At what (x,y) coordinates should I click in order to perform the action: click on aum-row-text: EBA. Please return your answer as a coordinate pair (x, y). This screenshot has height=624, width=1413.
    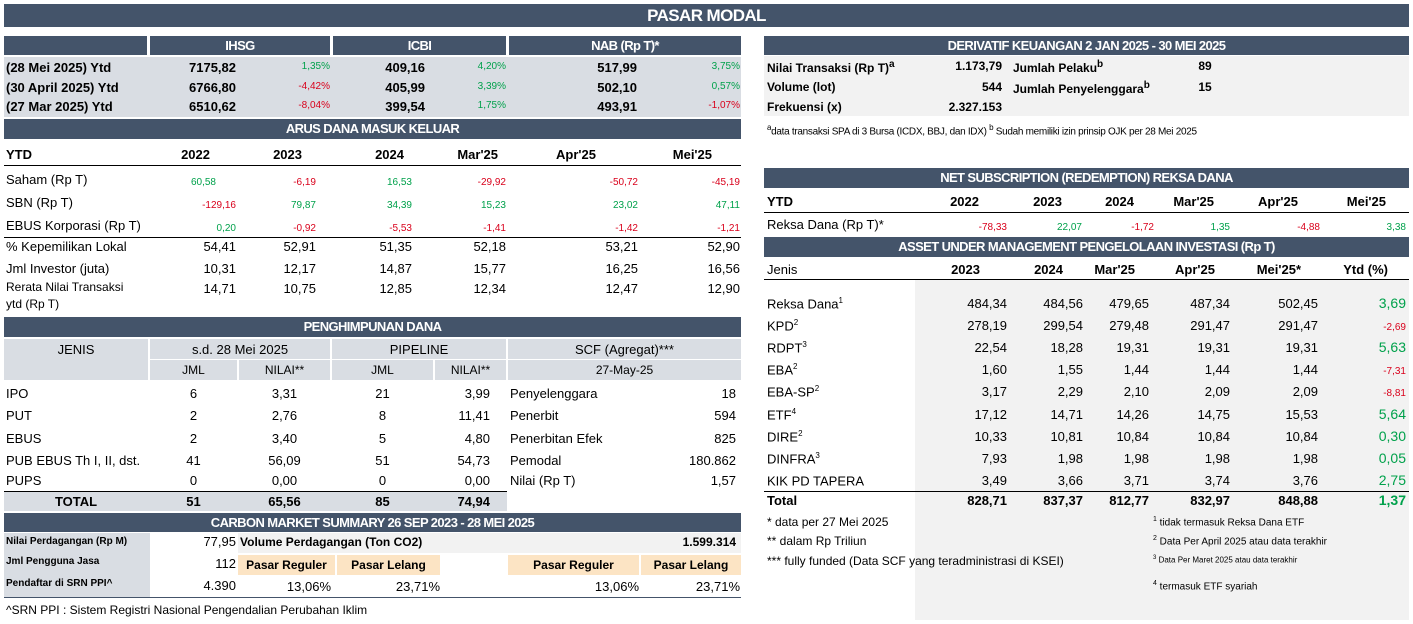
    Looking at the image, I should click on (780, 370).